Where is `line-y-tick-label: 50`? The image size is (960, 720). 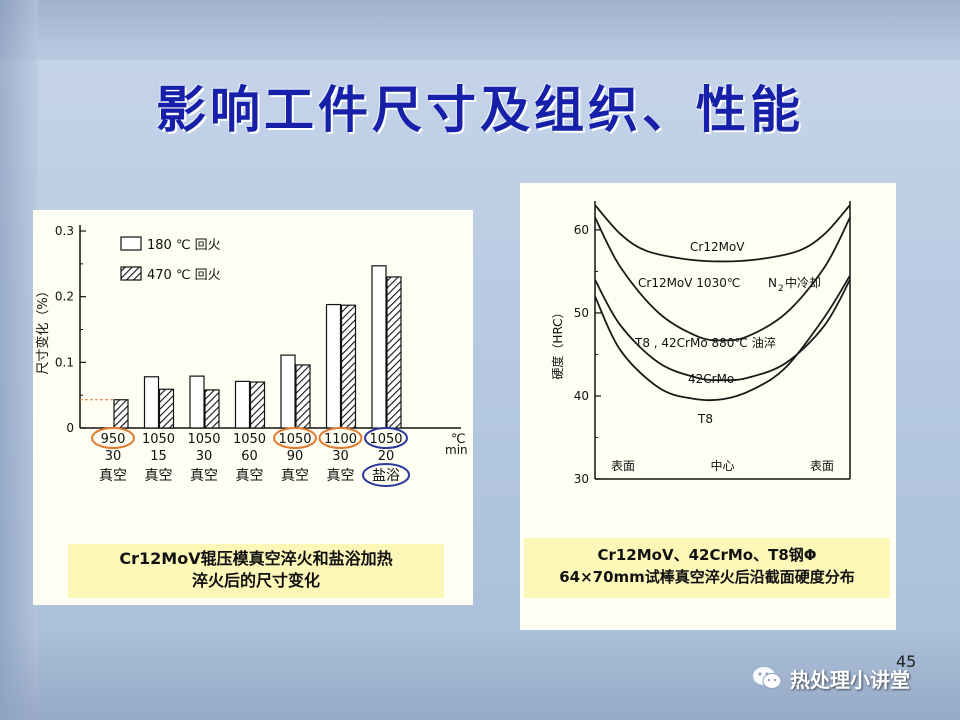
line-y-tick-label: 50 is located at coordinates (581, 313).